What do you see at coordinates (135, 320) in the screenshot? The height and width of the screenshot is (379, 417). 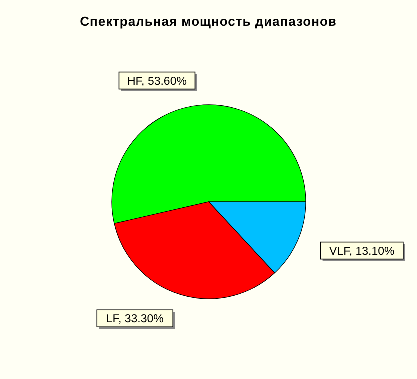 I see `slice-label: LF, 33.30%` at bounding box center [135, 320].